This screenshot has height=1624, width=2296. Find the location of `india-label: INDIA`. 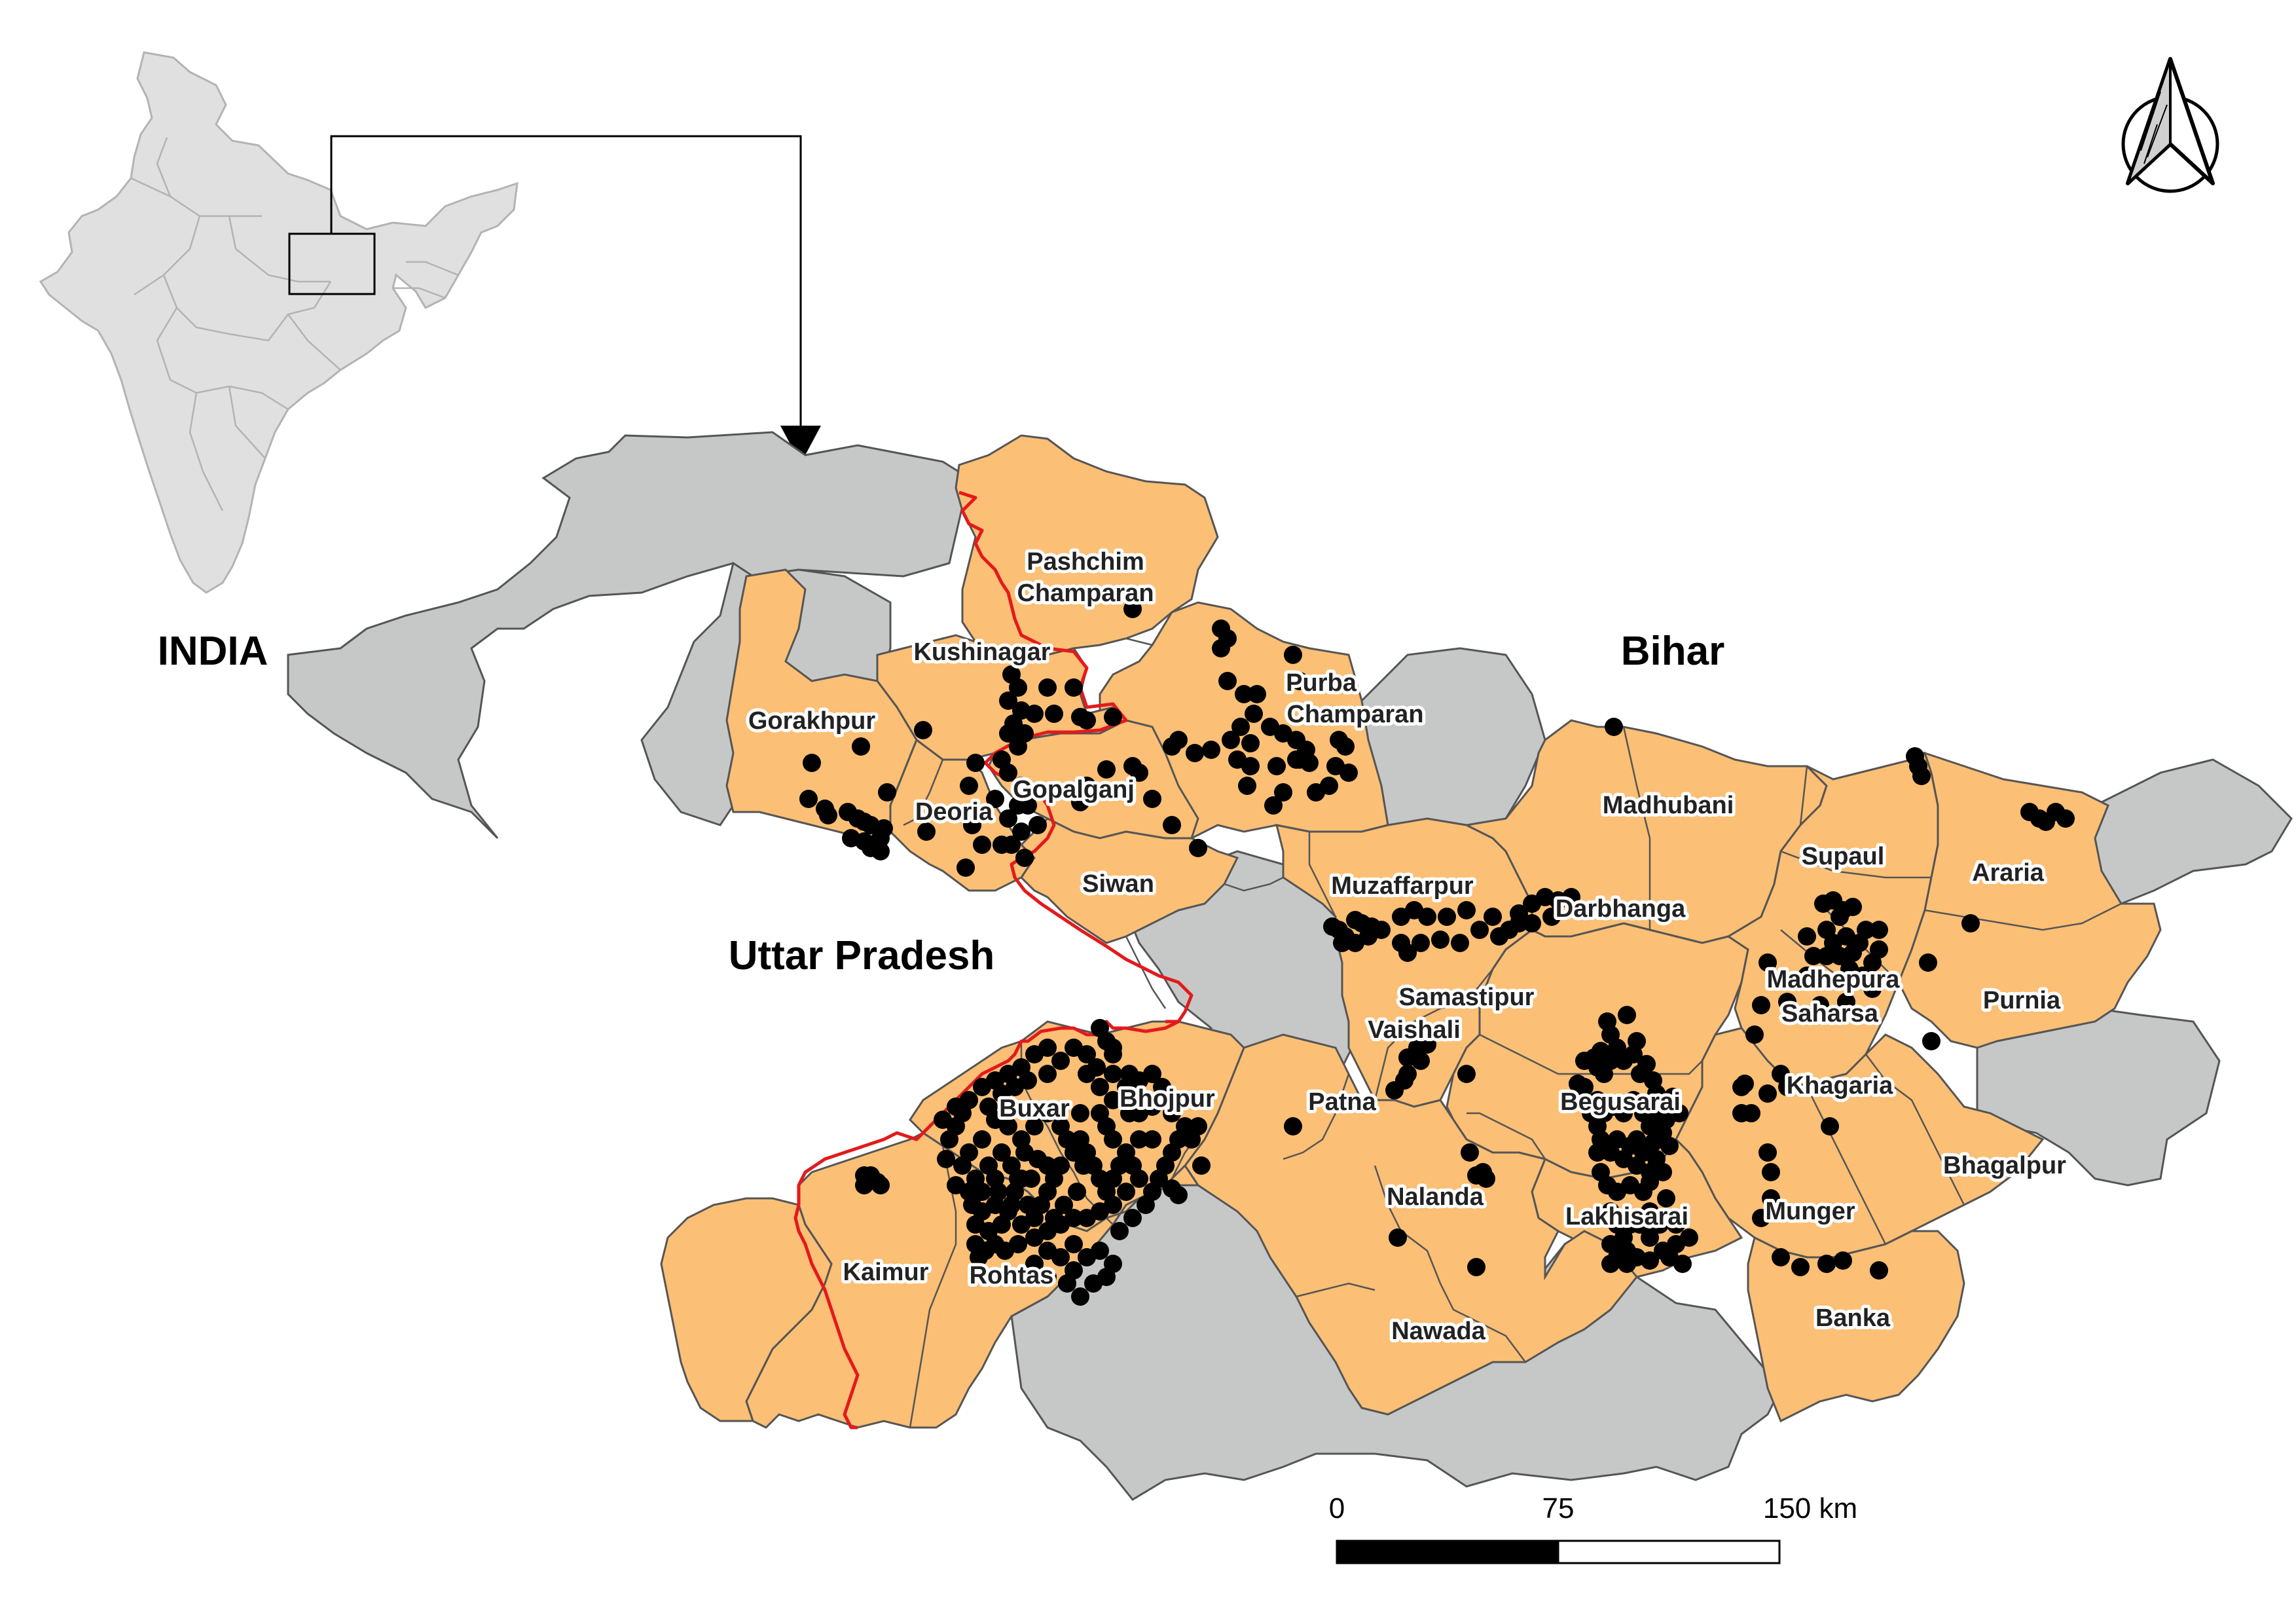

india-label: INDIA is located at coordinates (213, 651).